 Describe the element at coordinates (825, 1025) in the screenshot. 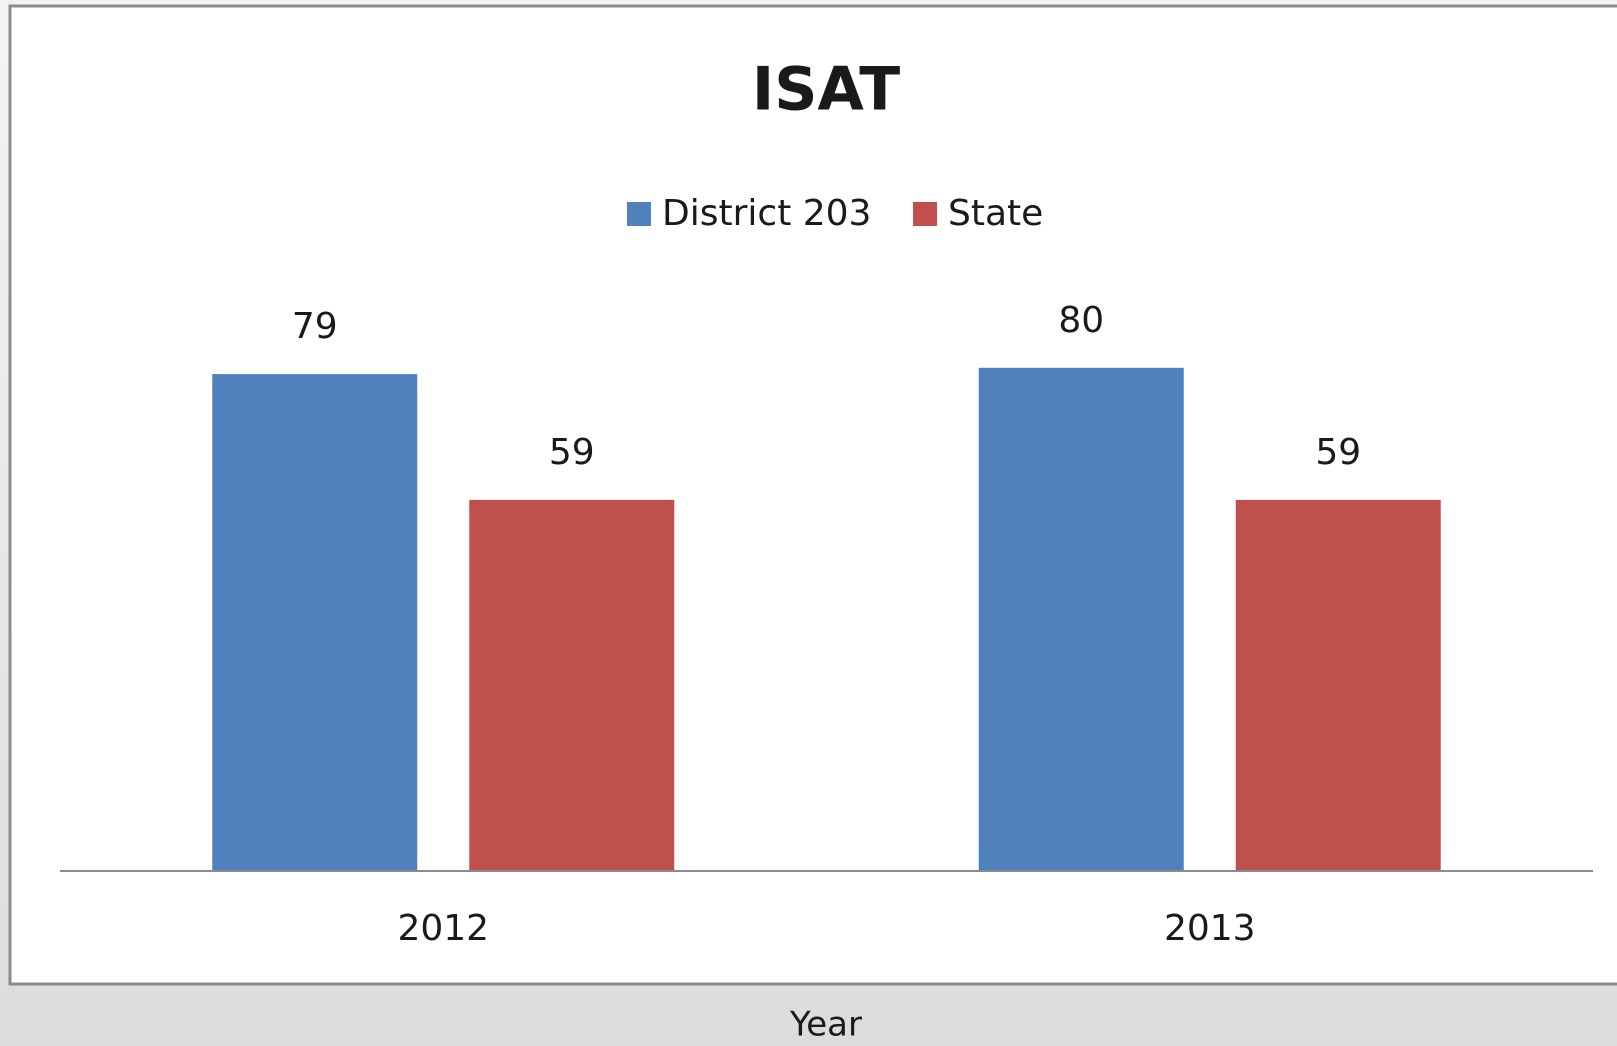

I see `x-axis-label: Year` at that location.